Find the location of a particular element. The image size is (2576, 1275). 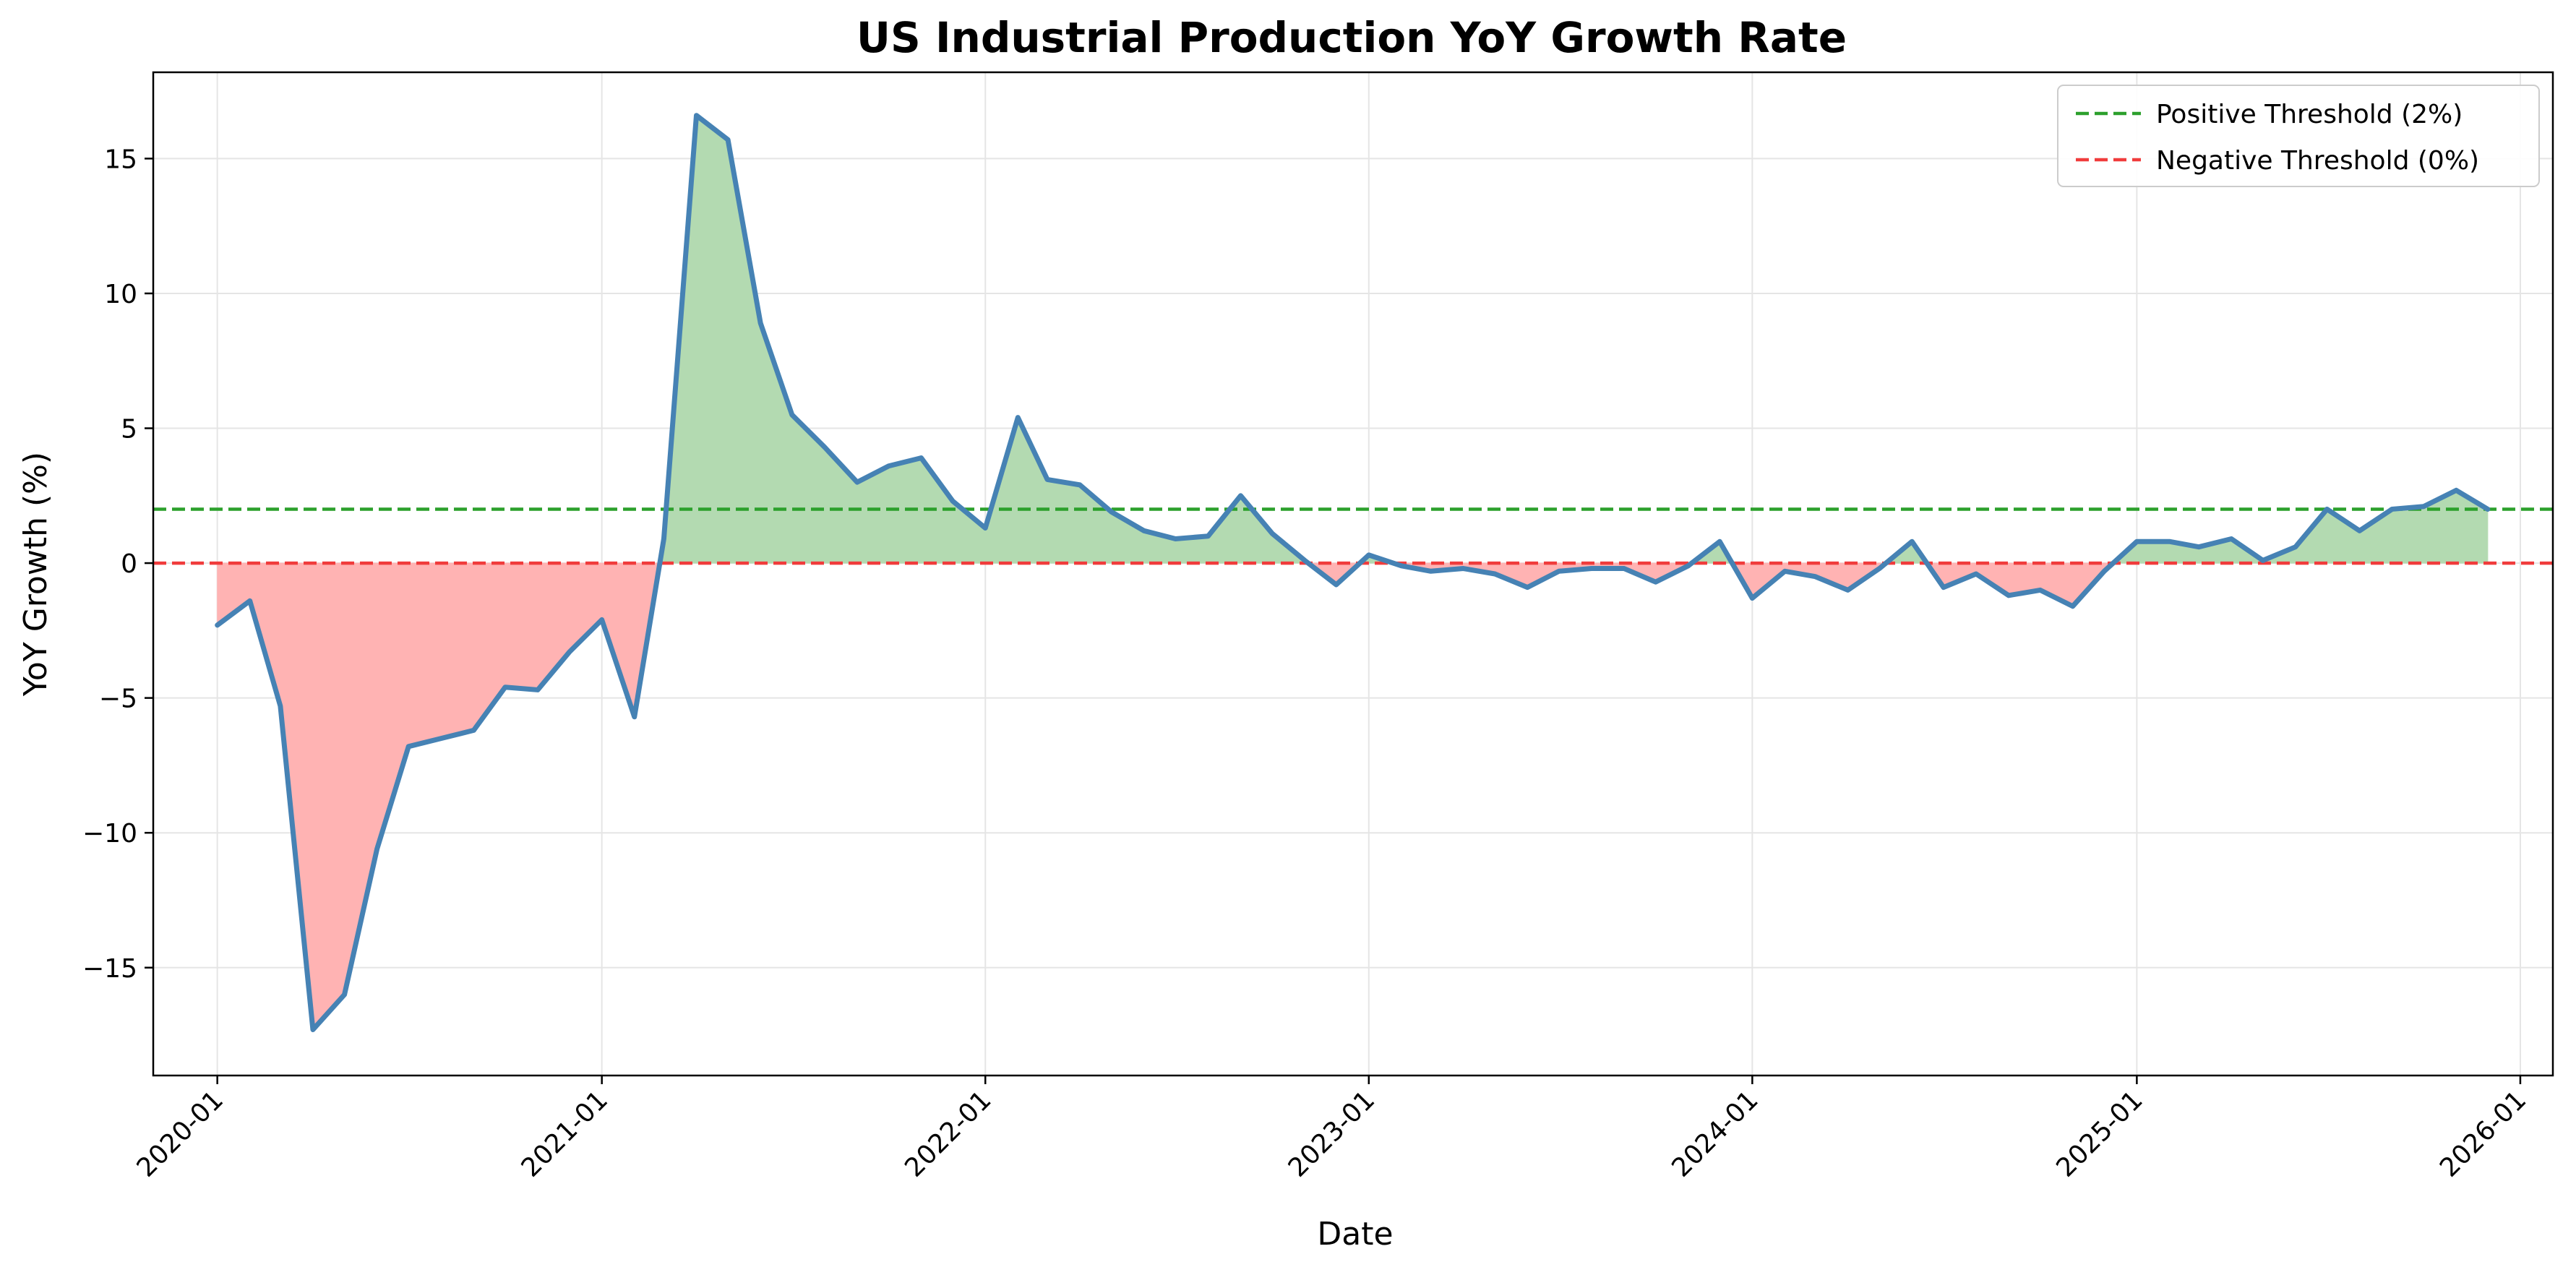

y-tick-label: −10 is located at coordinates (110, 834).